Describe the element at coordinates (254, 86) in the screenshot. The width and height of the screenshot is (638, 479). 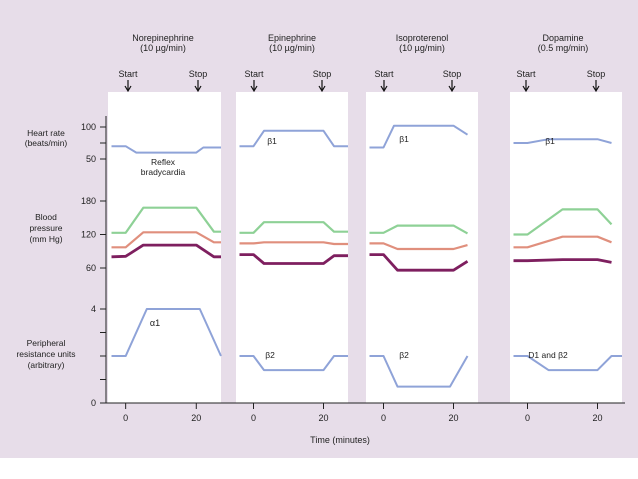
I see `start-arrow-epinephrine` at that location.